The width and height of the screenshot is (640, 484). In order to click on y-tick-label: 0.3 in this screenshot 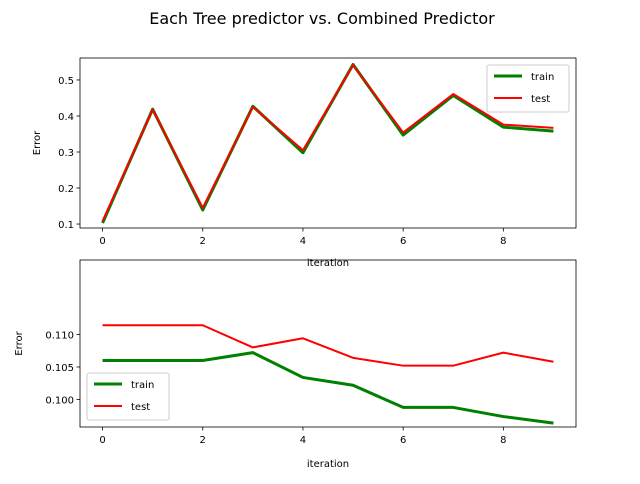, I will do `click(66, 153)`.